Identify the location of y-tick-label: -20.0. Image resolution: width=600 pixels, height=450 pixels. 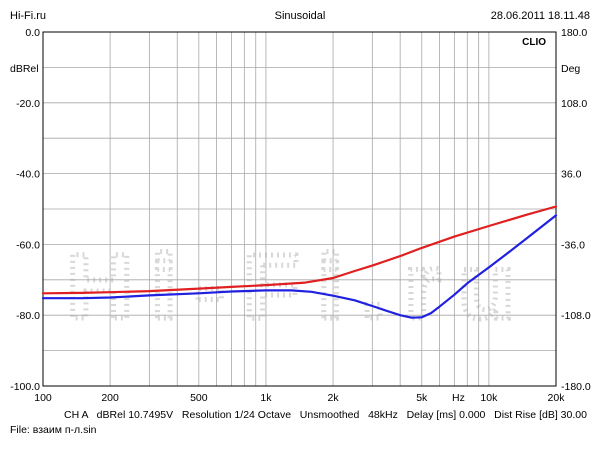
(28, 104).